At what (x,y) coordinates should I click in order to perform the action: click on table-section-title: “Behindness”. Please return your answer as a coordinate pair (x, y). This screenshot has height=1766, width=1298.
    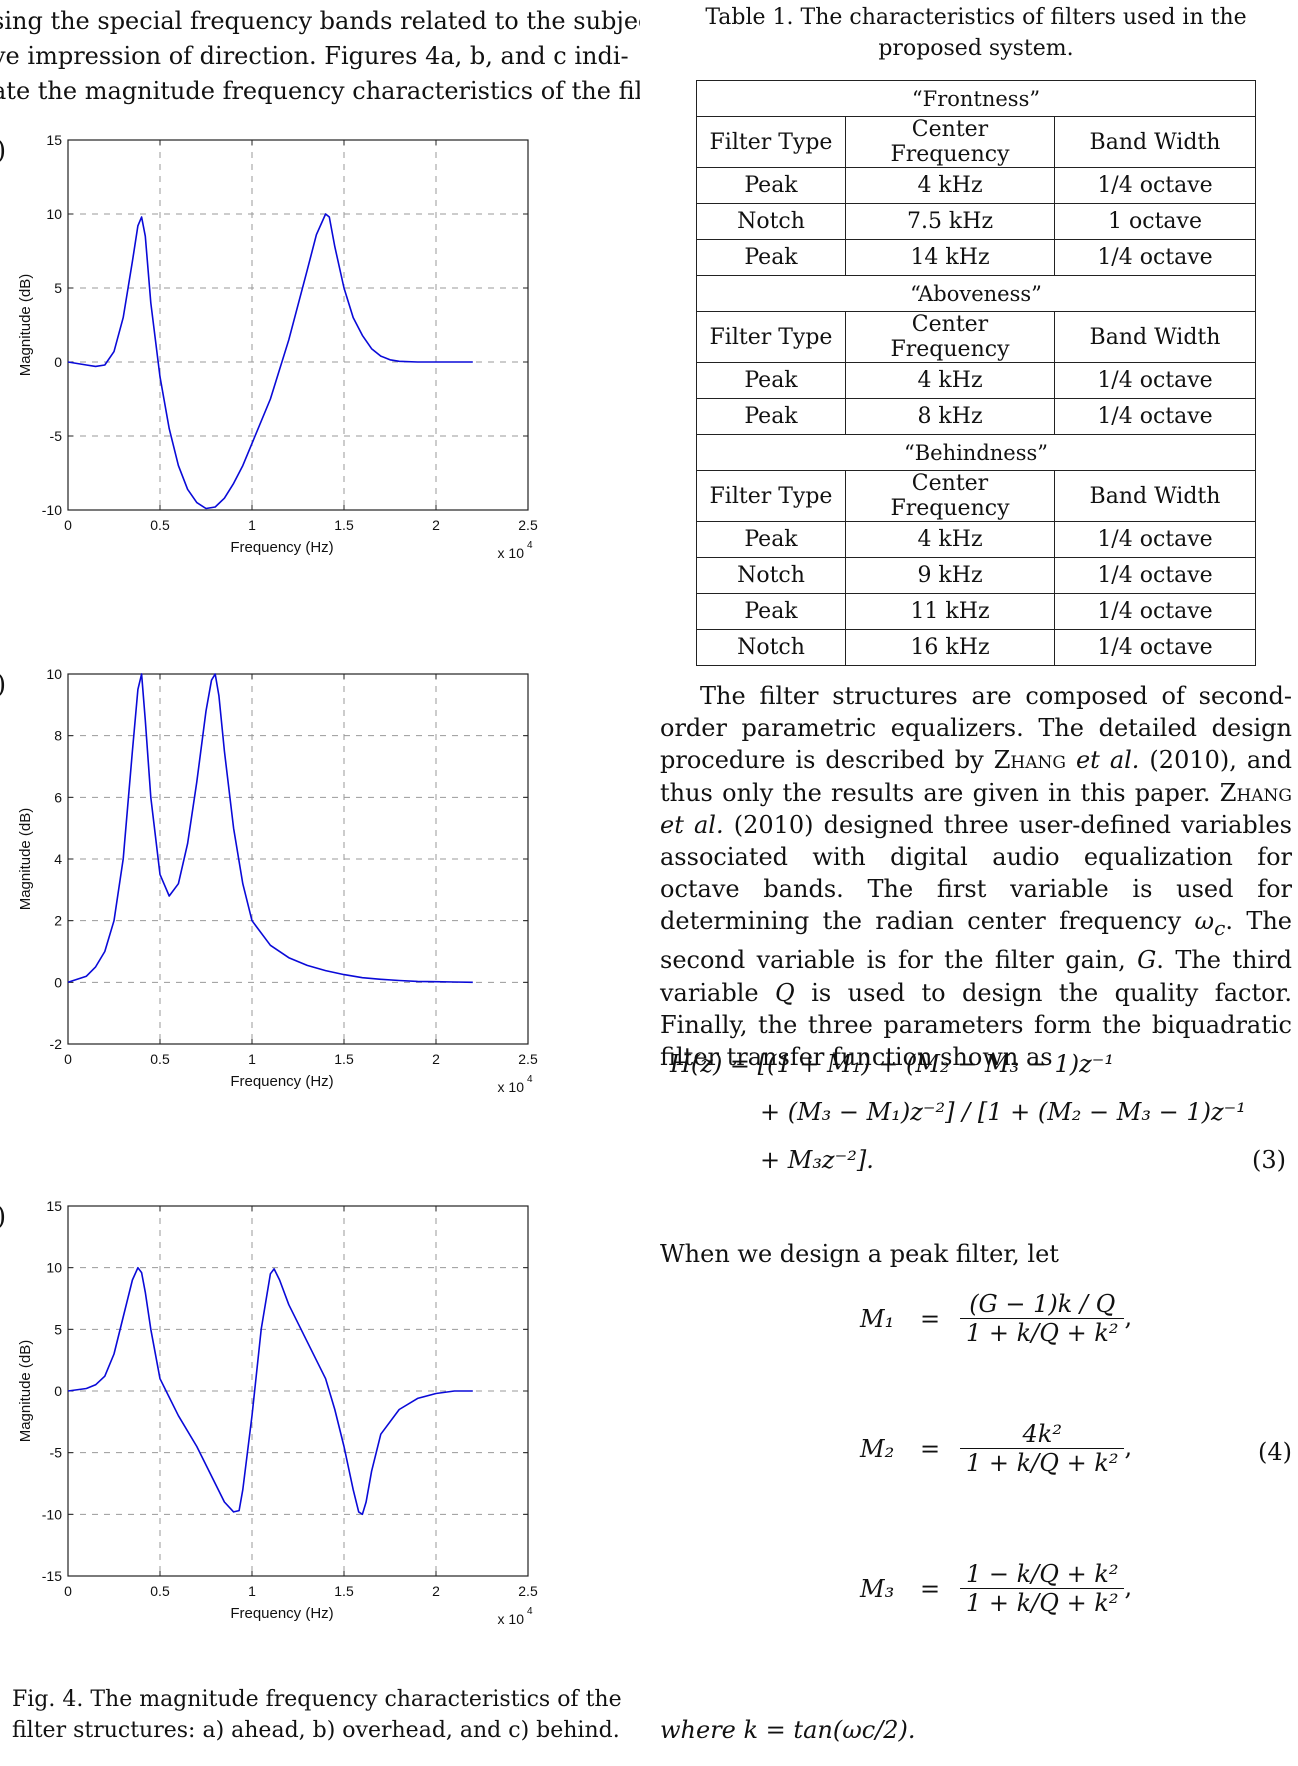
    Looking at the image, I should click on (976, 452).